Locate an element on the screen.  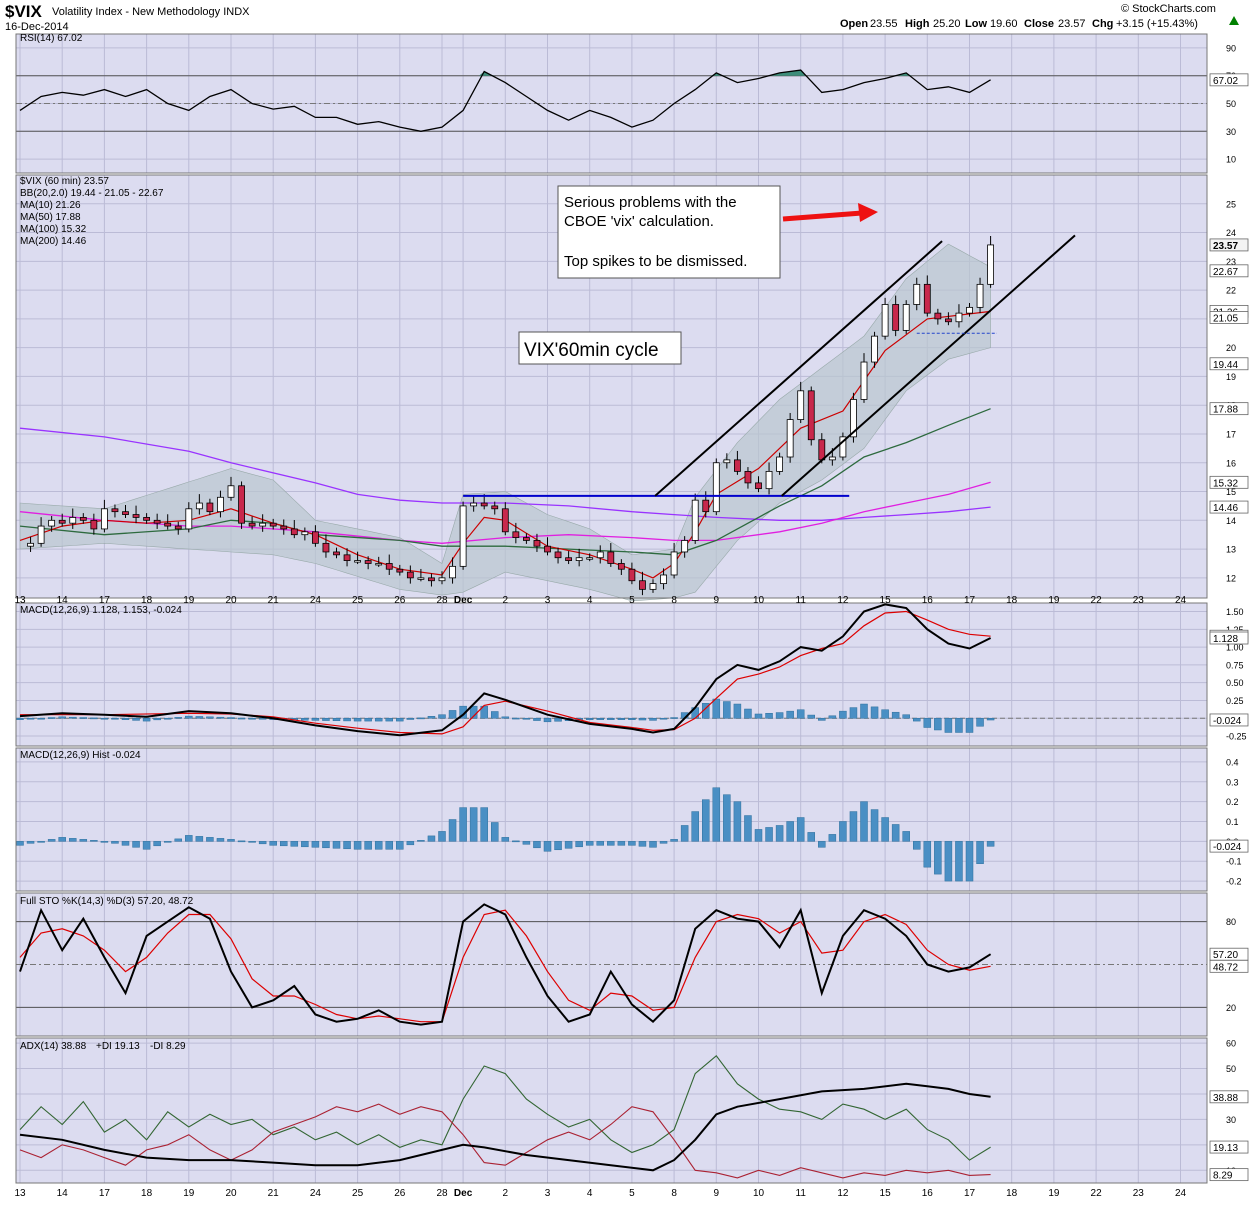
macd-value-label-box is located at coordinates (1229, 638).